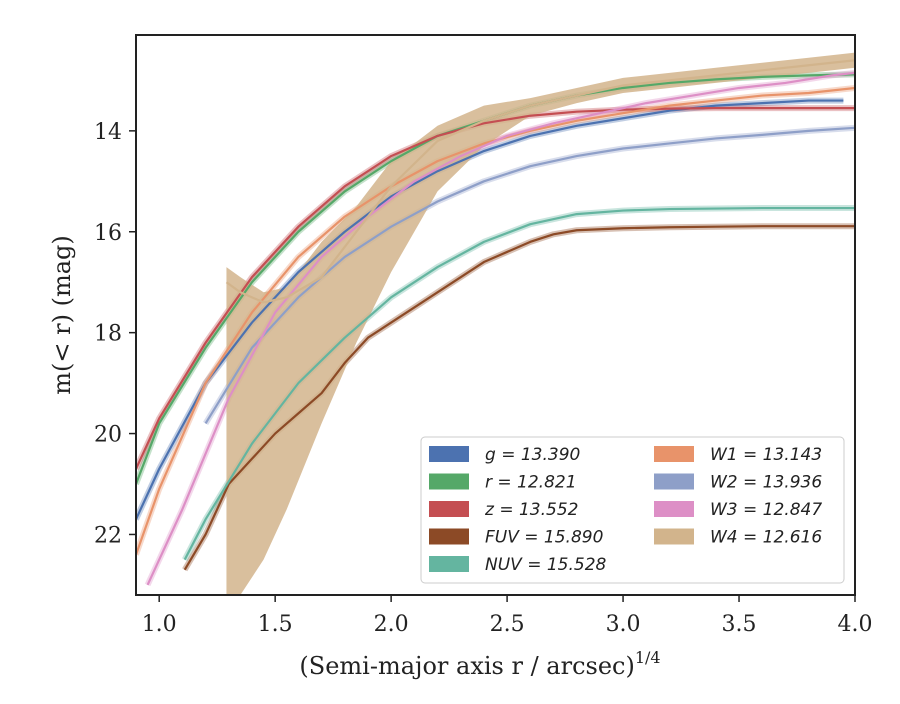  Describe the element at coordinates (507, 624) in the screenshot. I see `x-tick-label: 2.5` at that location.